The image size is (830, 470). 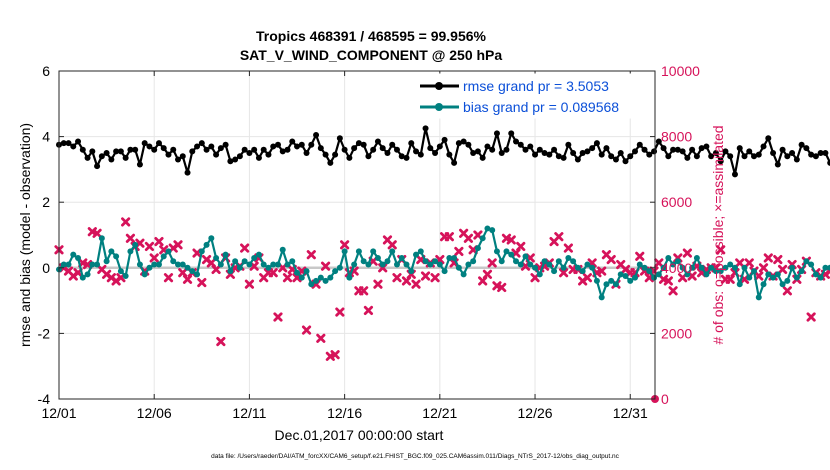 What do you see at coordinates (534, 96) in the screenshot?
I see `legend-box` at bounding box center [534, 96].